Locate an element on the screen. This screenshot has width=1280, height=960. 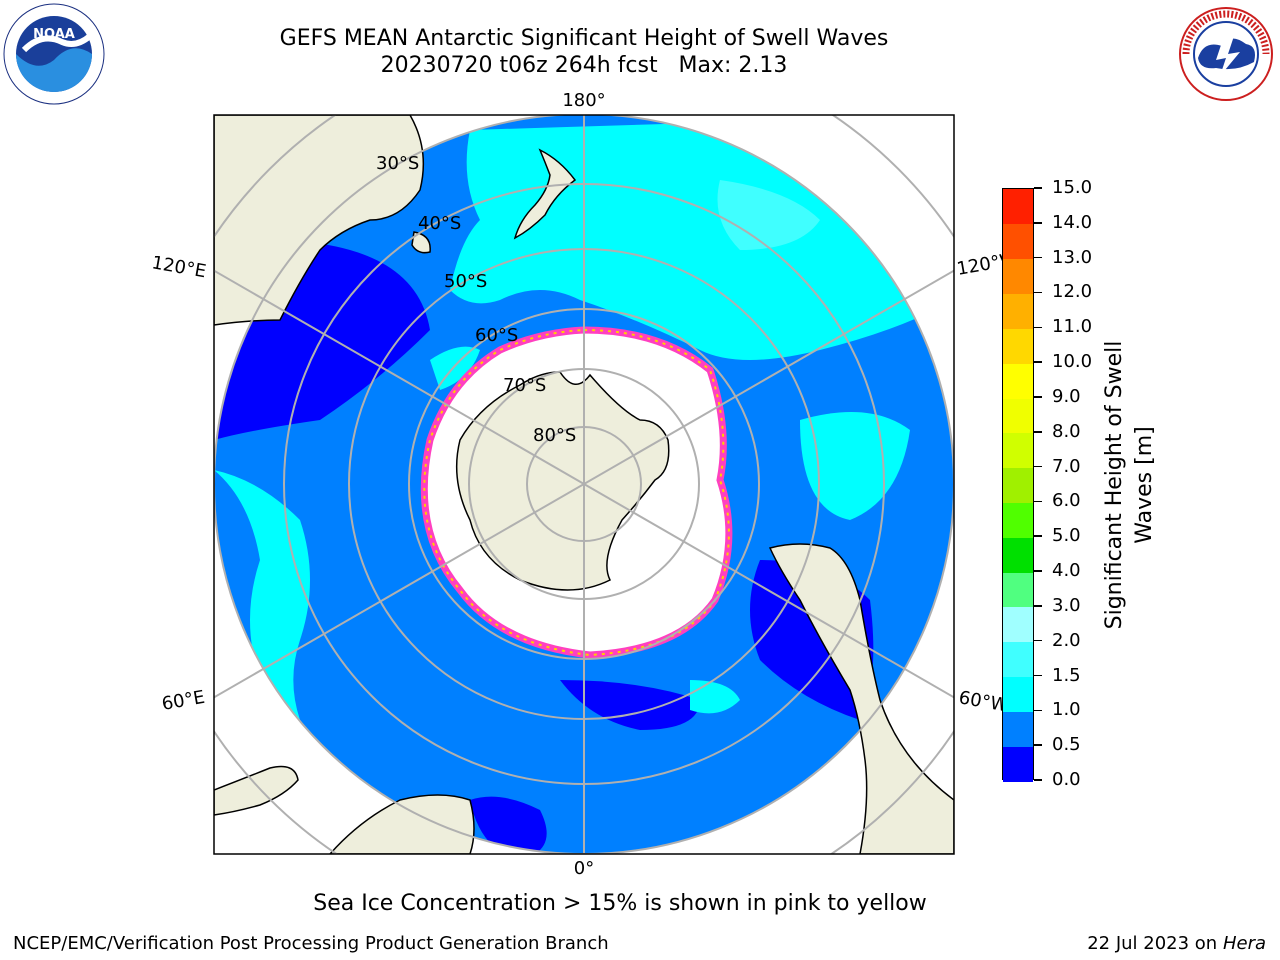
colorbar-tick-label: 0.5 is located at coordinates (1066, 745).